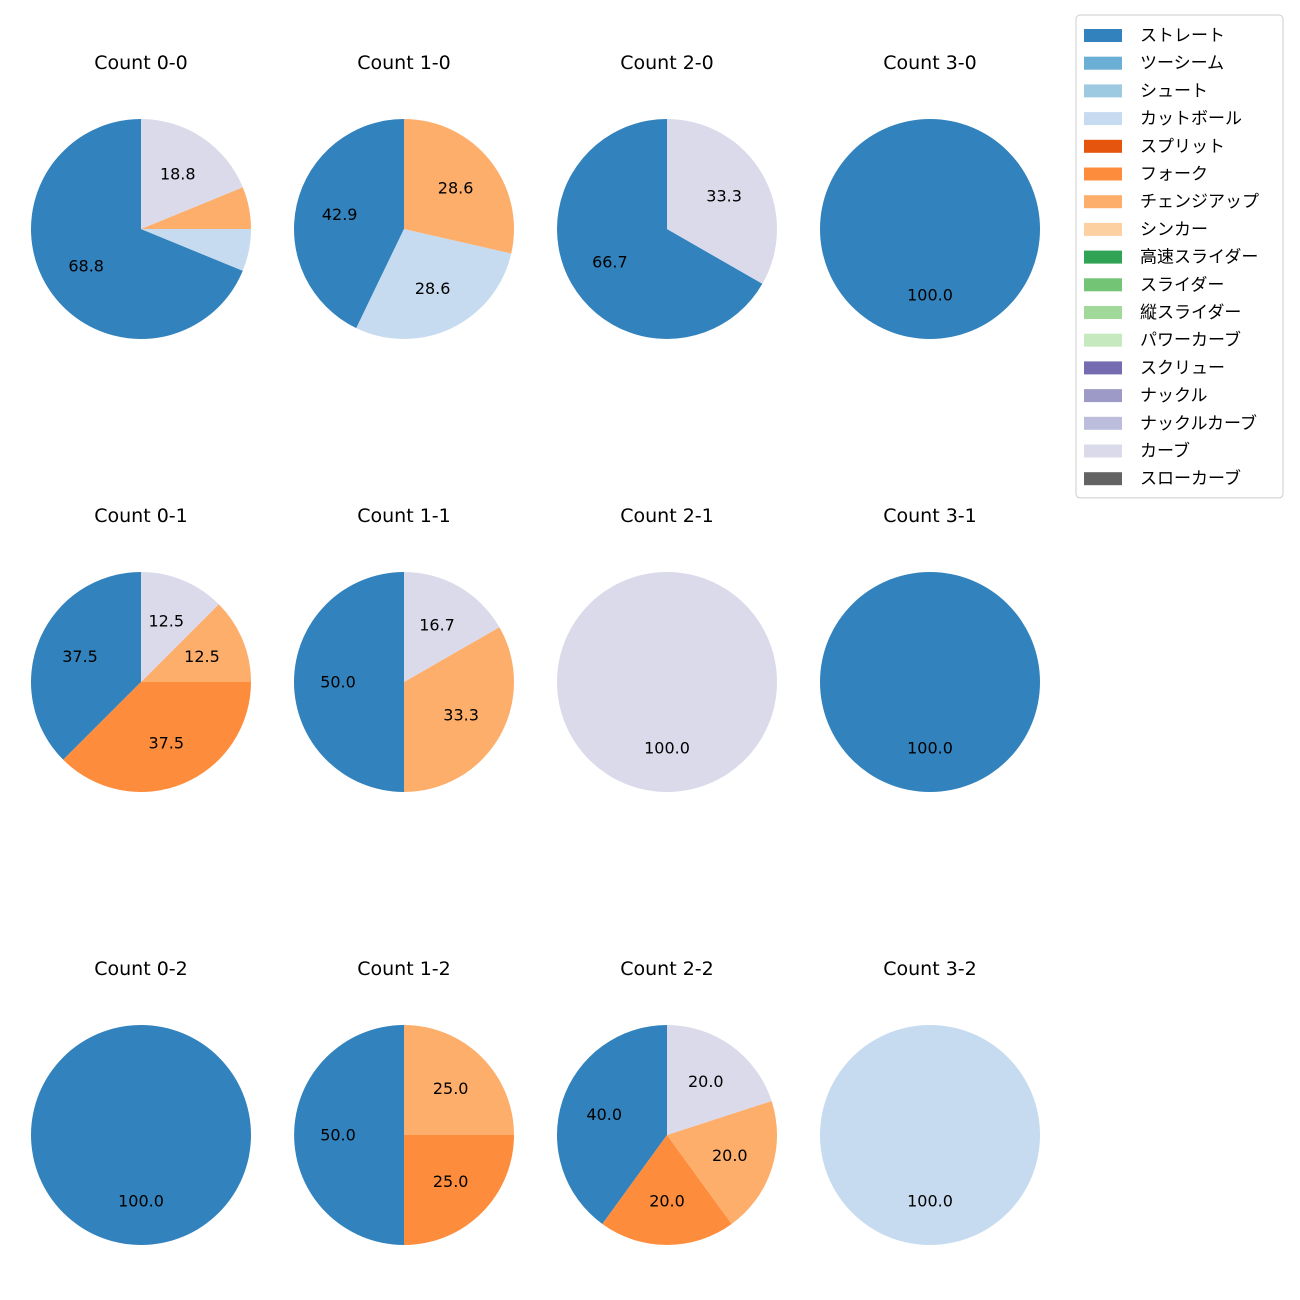 Image resolution: width=1300 pixels, height=1300 pixels. What do you see at coordinates (667, 1201) in the screenshot?
I see `pie-label-count-2-2-1: 20.0` at bounding box center [667, 1201].